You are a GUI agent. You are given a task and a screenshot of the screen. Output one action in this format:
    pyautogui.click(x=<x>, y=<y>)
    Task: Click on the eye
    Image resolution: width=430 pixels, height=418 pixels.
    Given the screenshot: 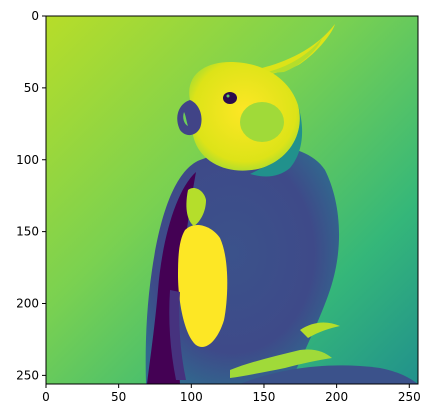 What is the action you would take?
    pyautogui.click(x=230, y=98)
    